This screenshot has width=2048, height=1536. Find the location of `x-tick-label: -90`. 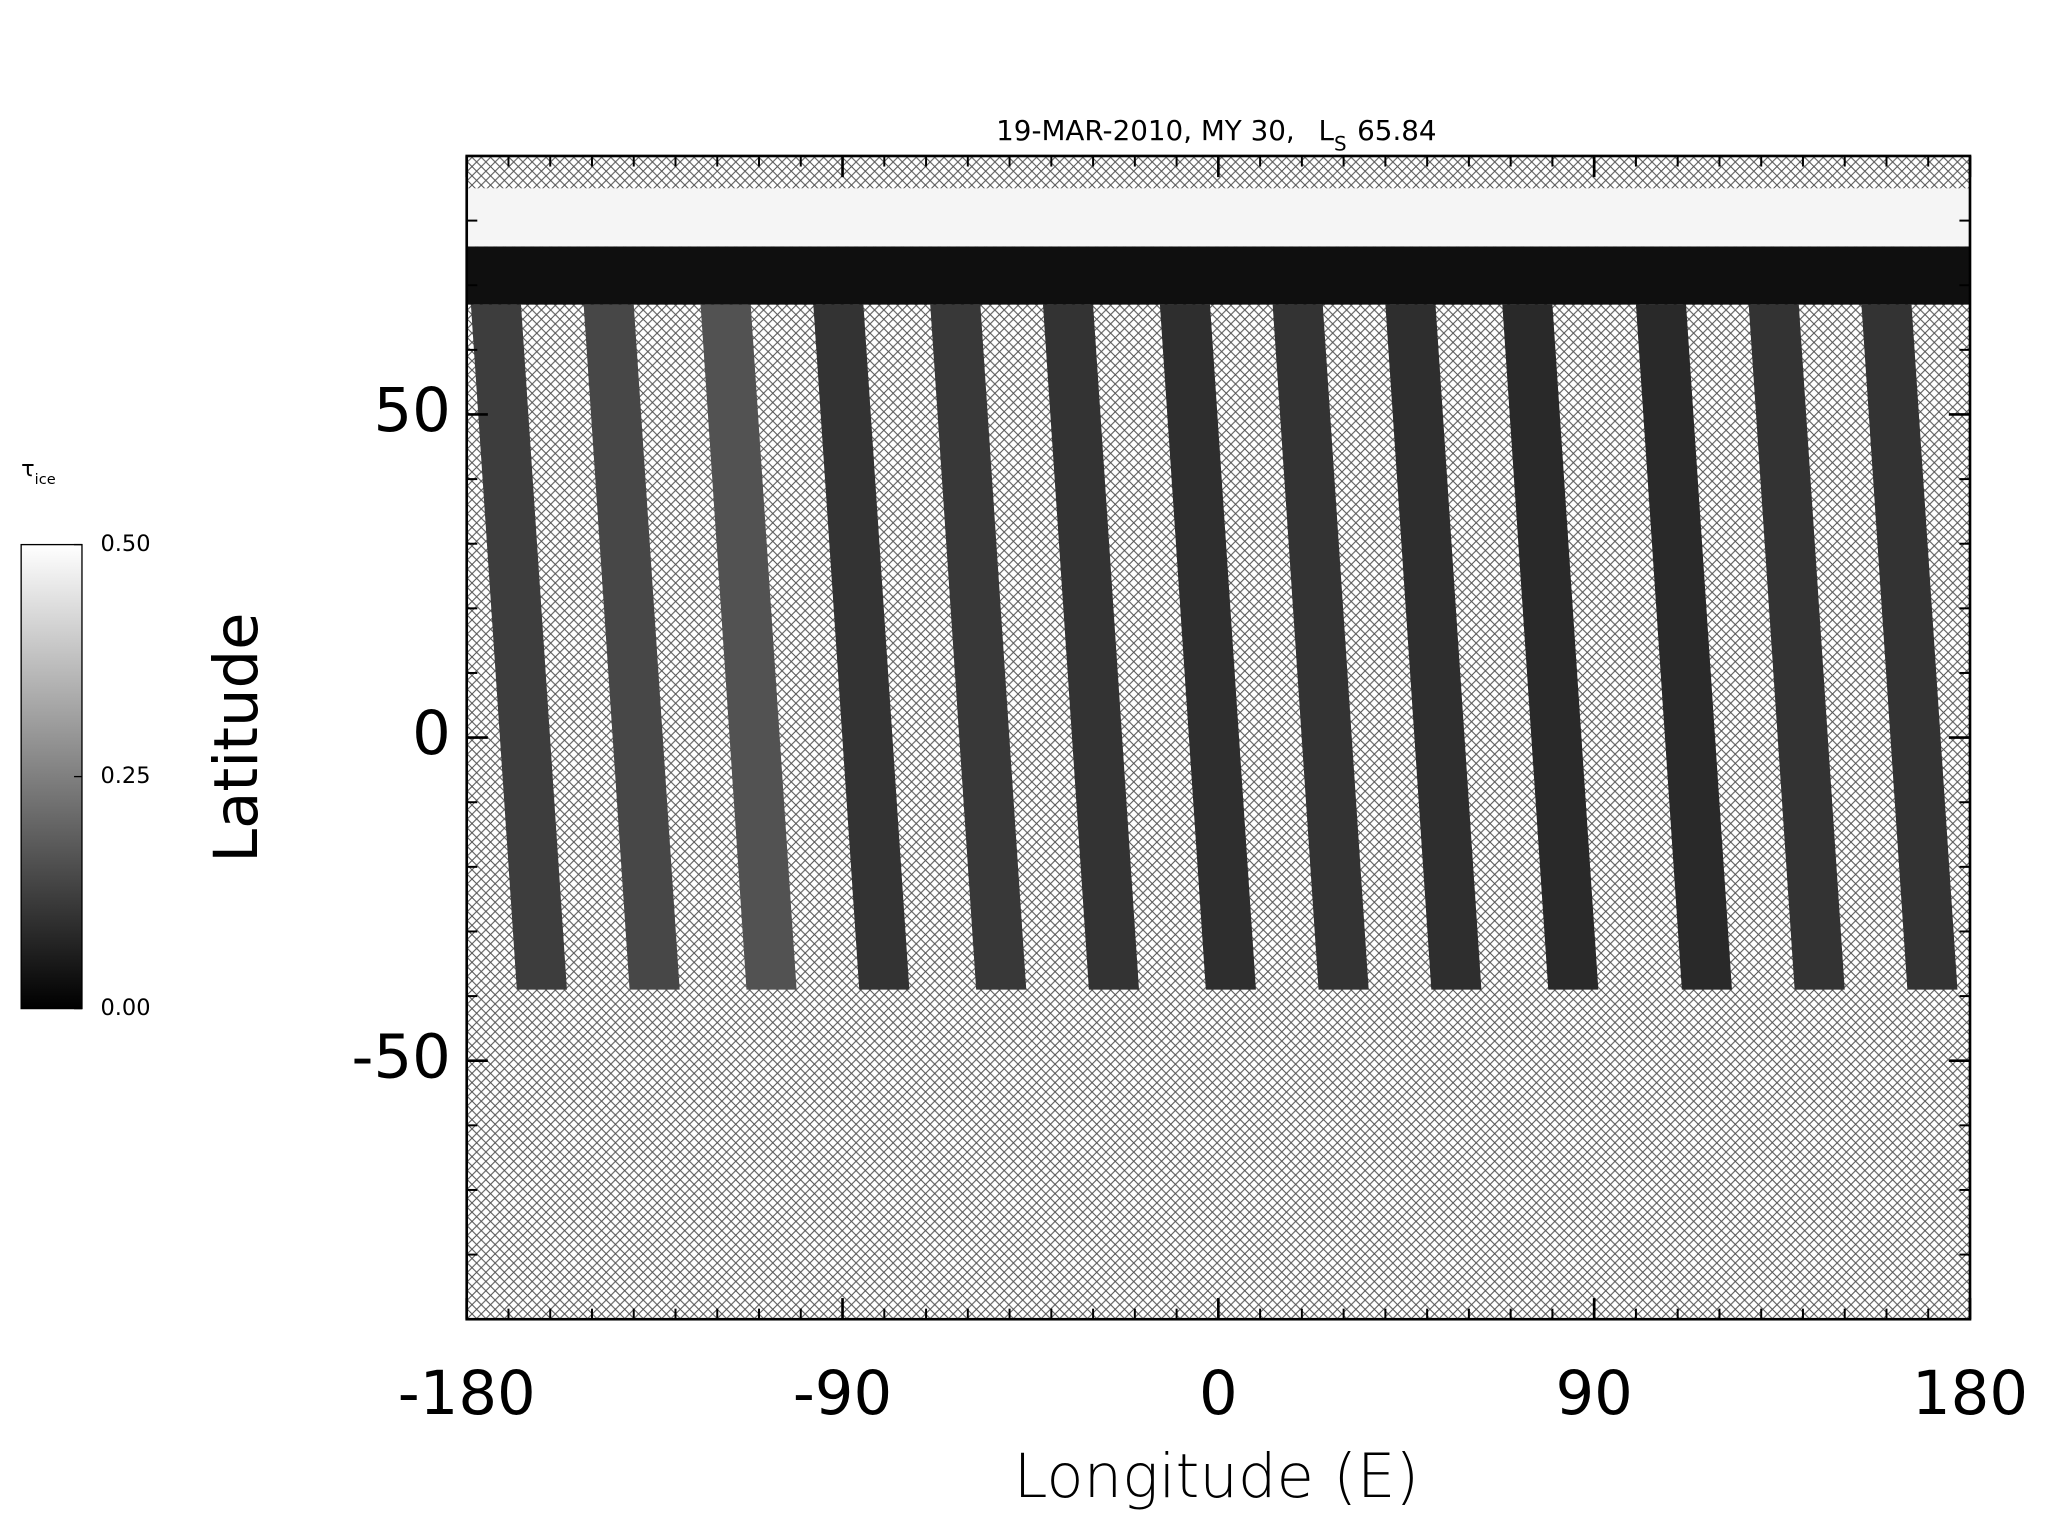

x-tick-label: -90 is located at coordinates (842, 1394).